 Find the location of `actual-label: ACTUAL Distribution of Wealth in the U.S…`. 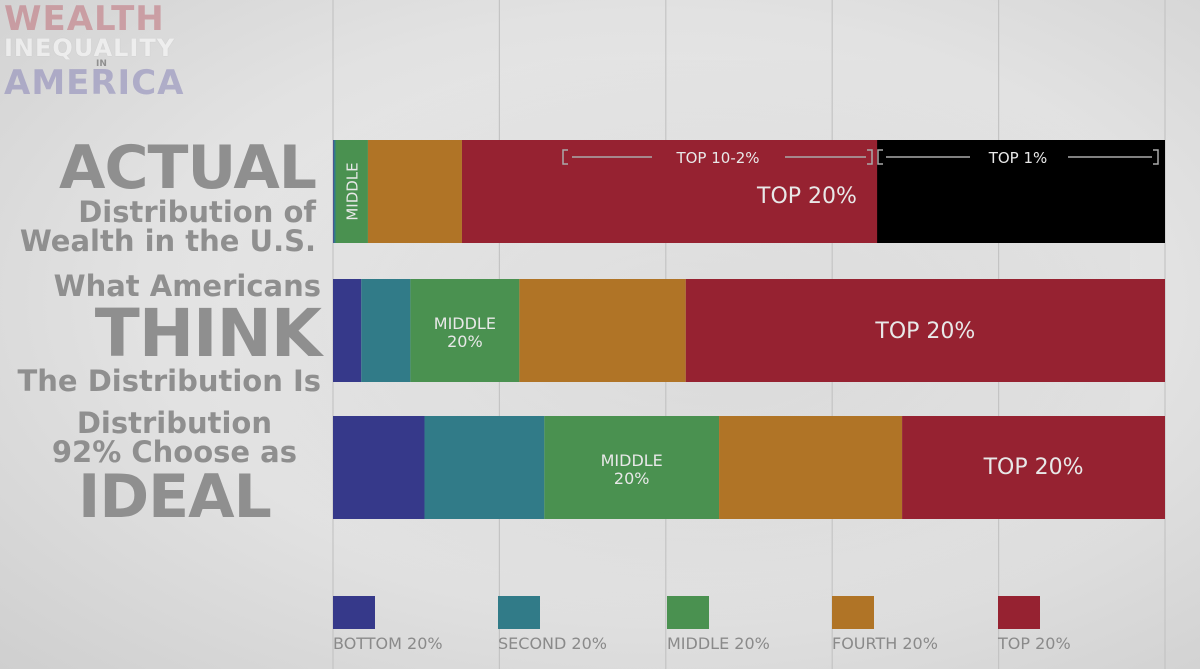

actual-label: ACTUAL Distribution of Wealth in the U.S… is located at coordinates (168, 195).